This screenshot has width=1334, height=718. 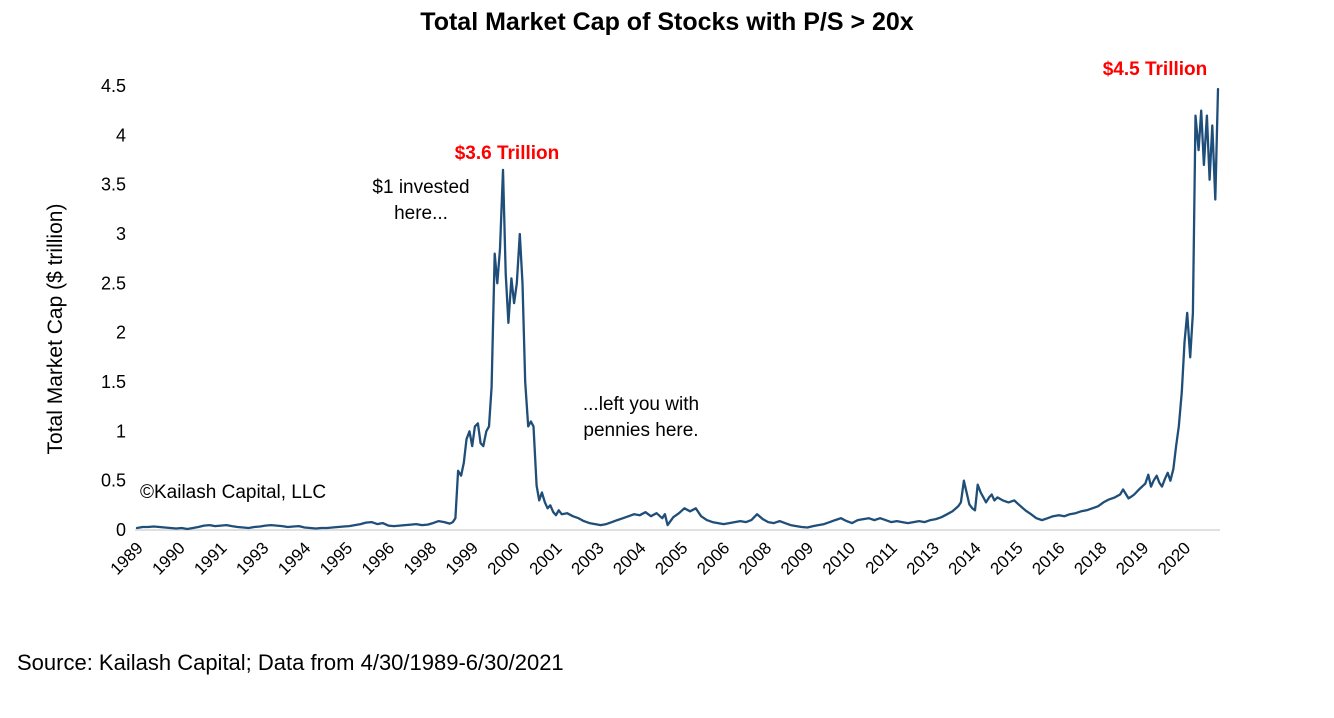 I want to click on annotation-pennies-line1: ...left you with, so click(x=641, y=404).